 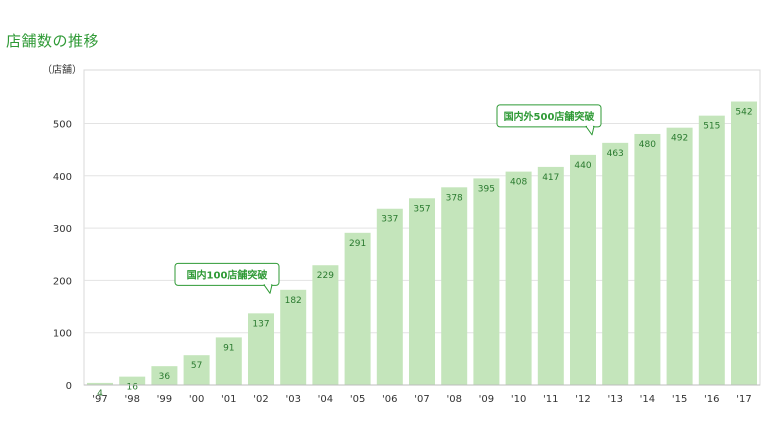 What do you see at coordinates (62, 177) in the screenshot?
I see `y-tick-label: 400` at bounding box center [62, 177].